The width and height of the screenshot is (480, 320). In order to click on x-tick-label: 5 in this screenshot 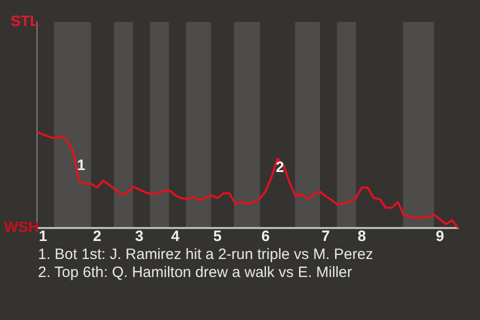, I will do `click(217, 237)`.